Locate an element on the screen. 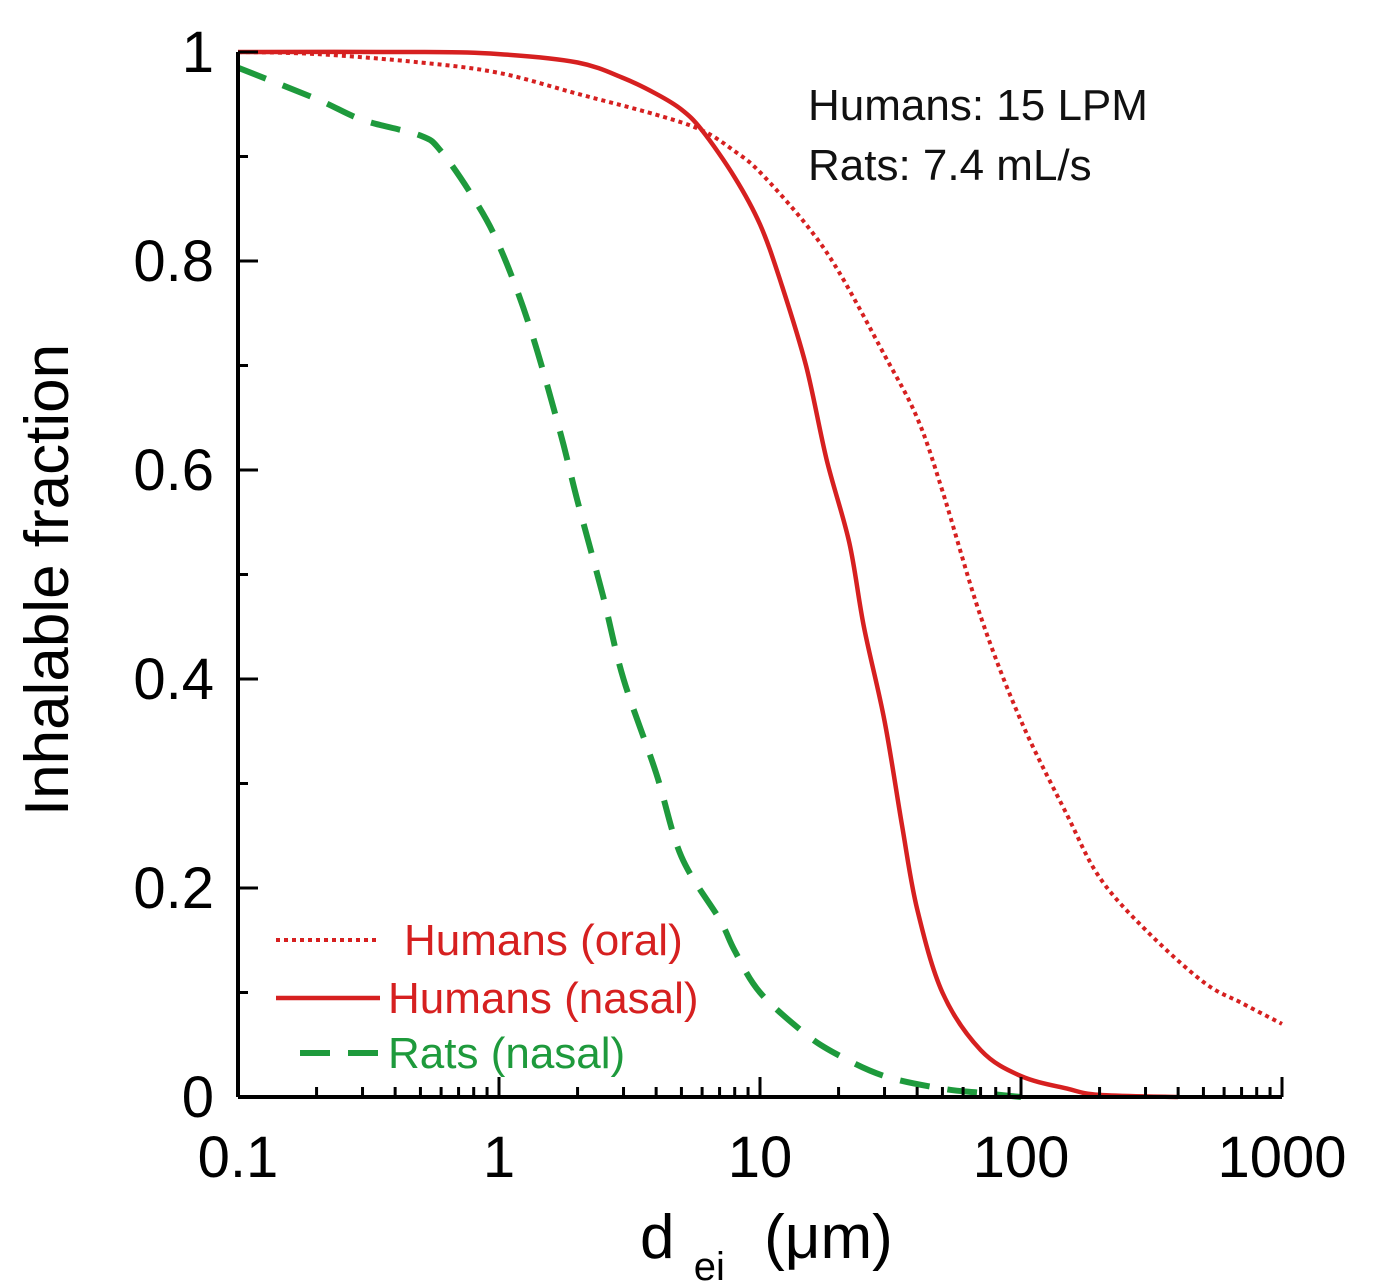 This screenshot has height=1288, width=1374. y-tick-label: 0.8 is located at coordinates (173, 261).